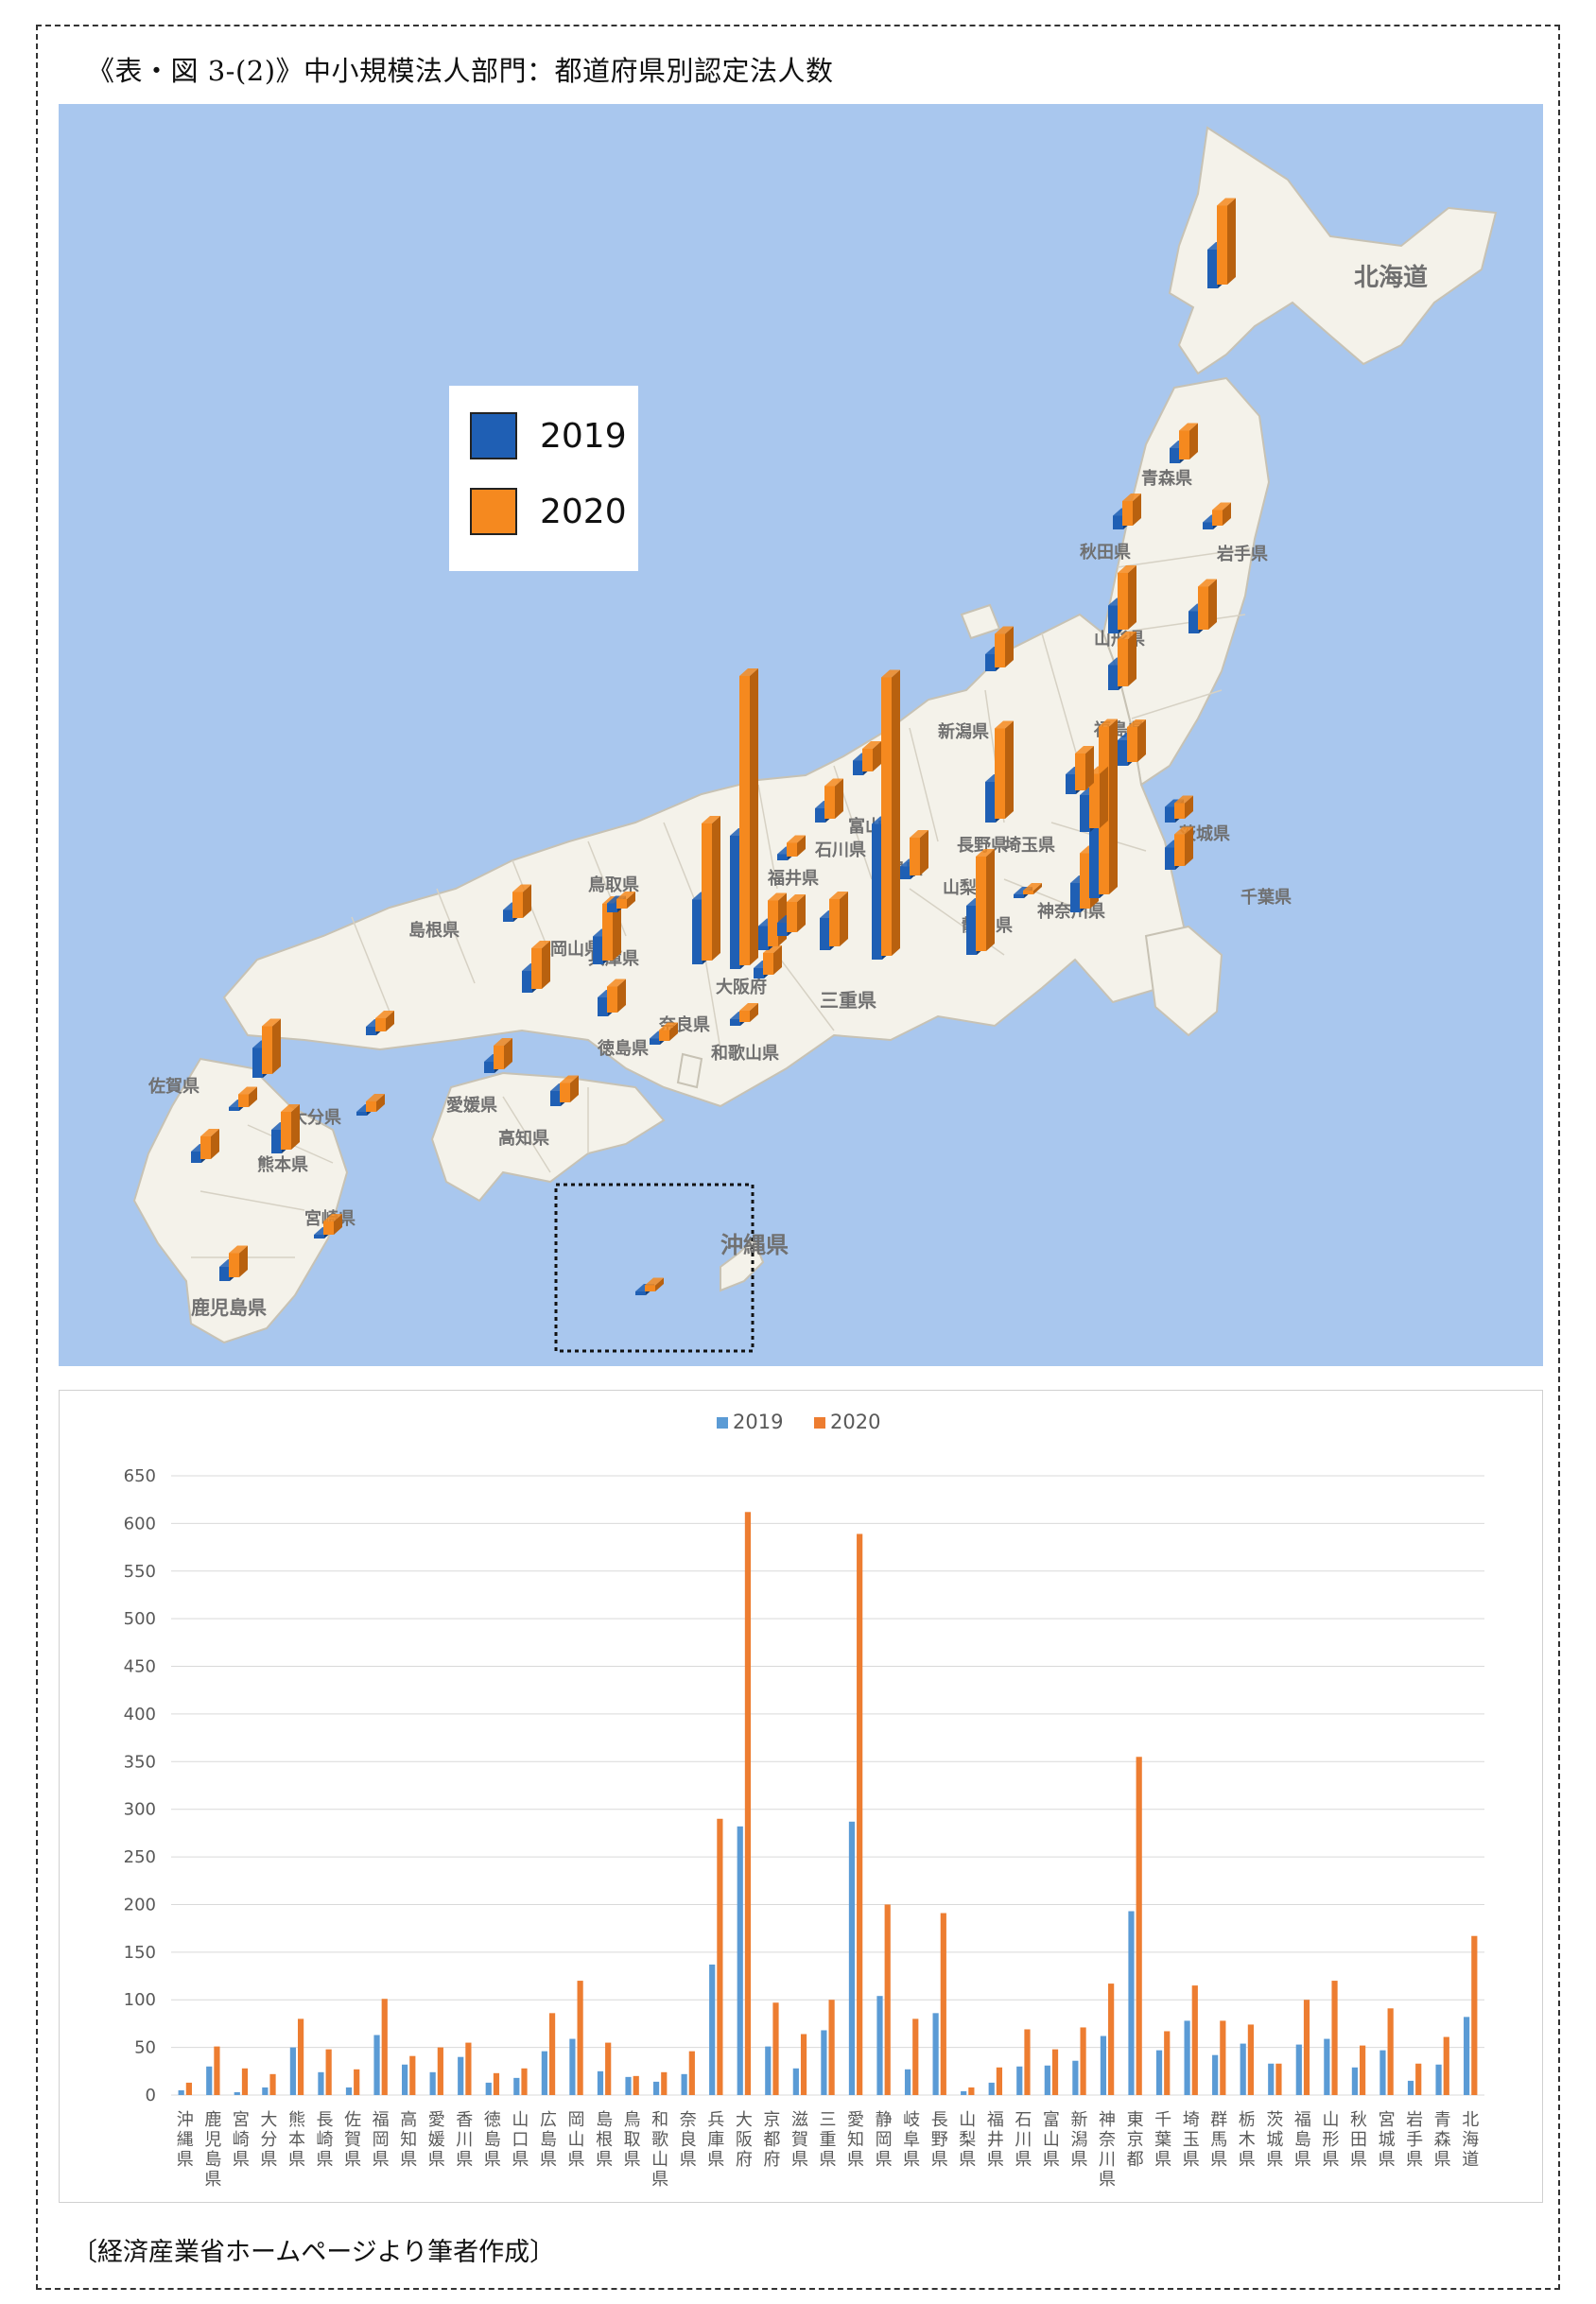 Image resolution: width=1596 pixels, height=2304 pixels. I want to click on y-tick-label: 350, so click(140, 1762).